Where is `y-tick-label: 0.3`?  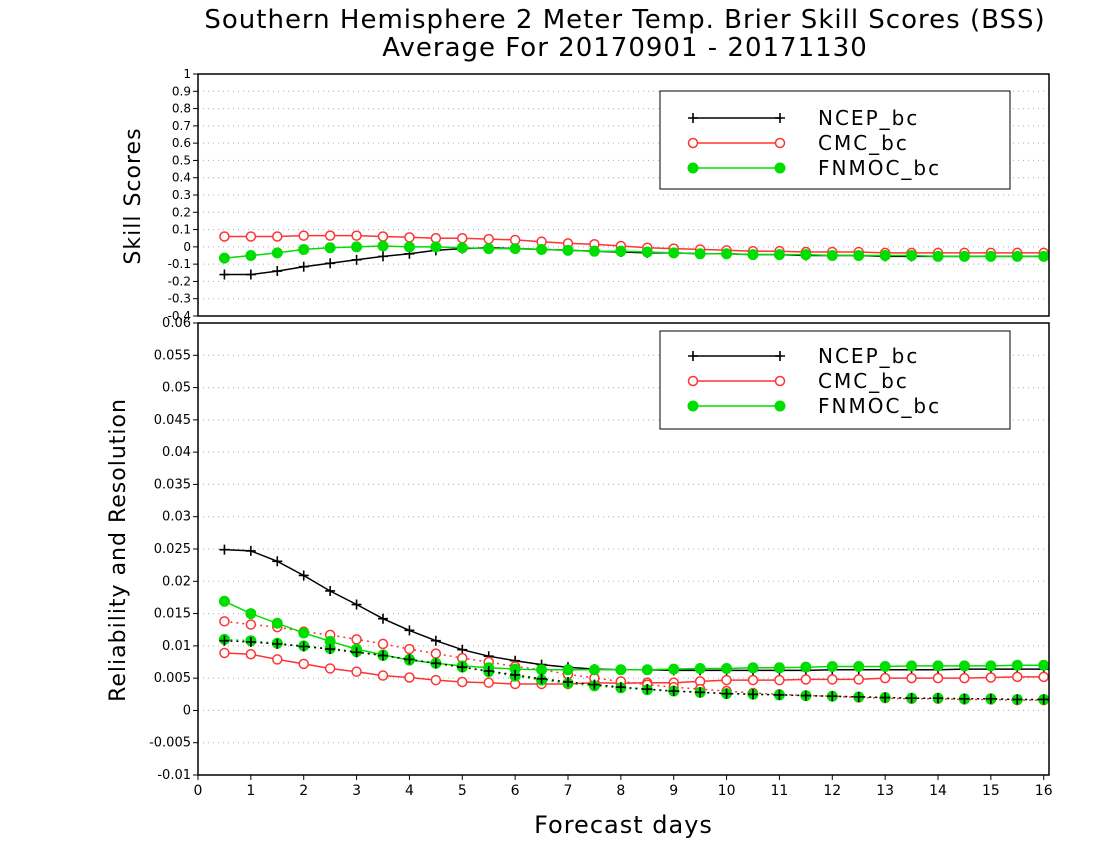
y-tick-label: 0.3 is located at coordinates (181, 195).